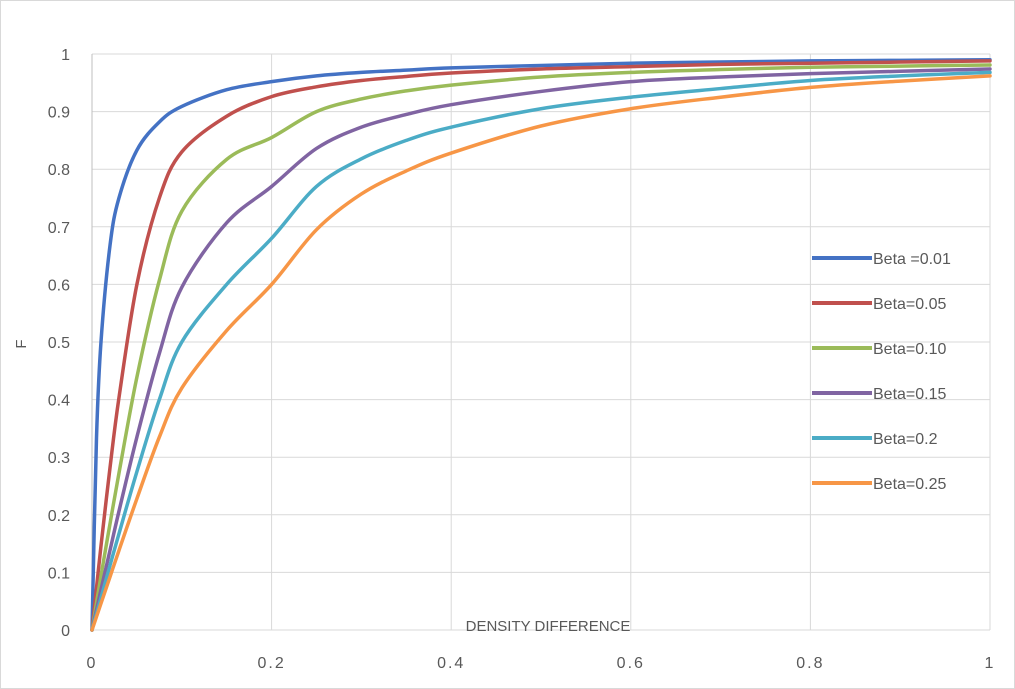  I want to click on x-tick-label: 0.8, so click(810, 663).